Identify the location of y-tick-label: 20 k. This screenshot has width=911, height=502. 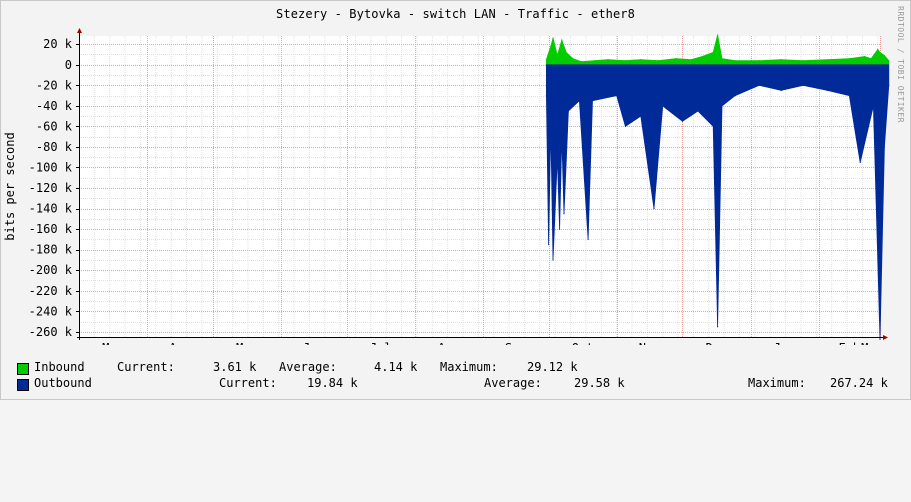
(58, 44).